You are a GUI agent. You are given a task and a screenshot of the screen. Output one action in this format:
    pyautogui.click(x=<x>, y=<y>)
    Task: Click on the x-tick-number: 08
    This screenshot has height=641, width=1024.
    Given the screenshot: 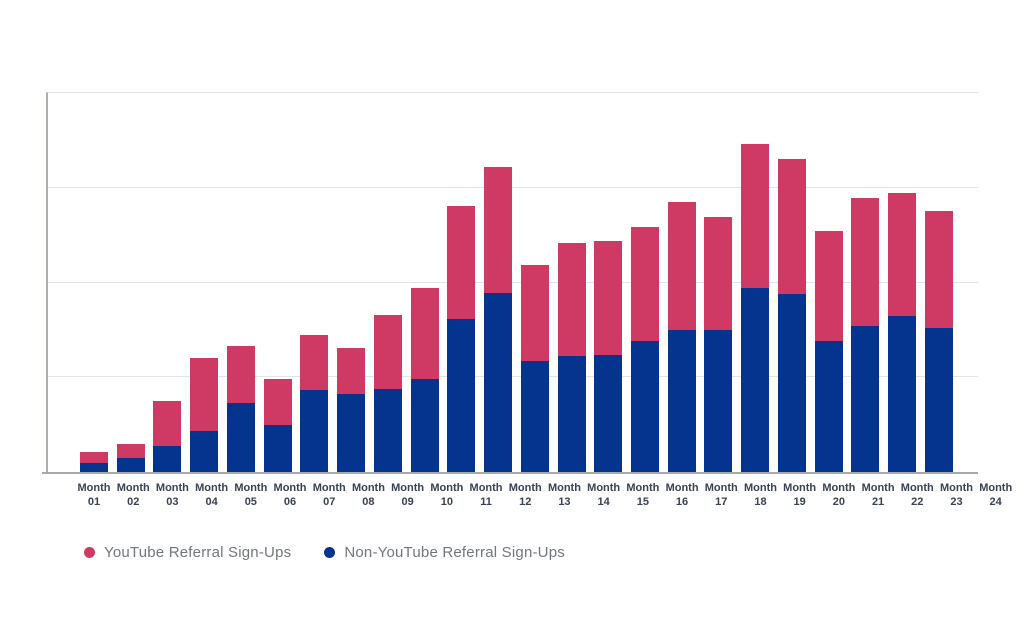 What is the action you would take?
    pyautogui.click(x=368, y=502)
    